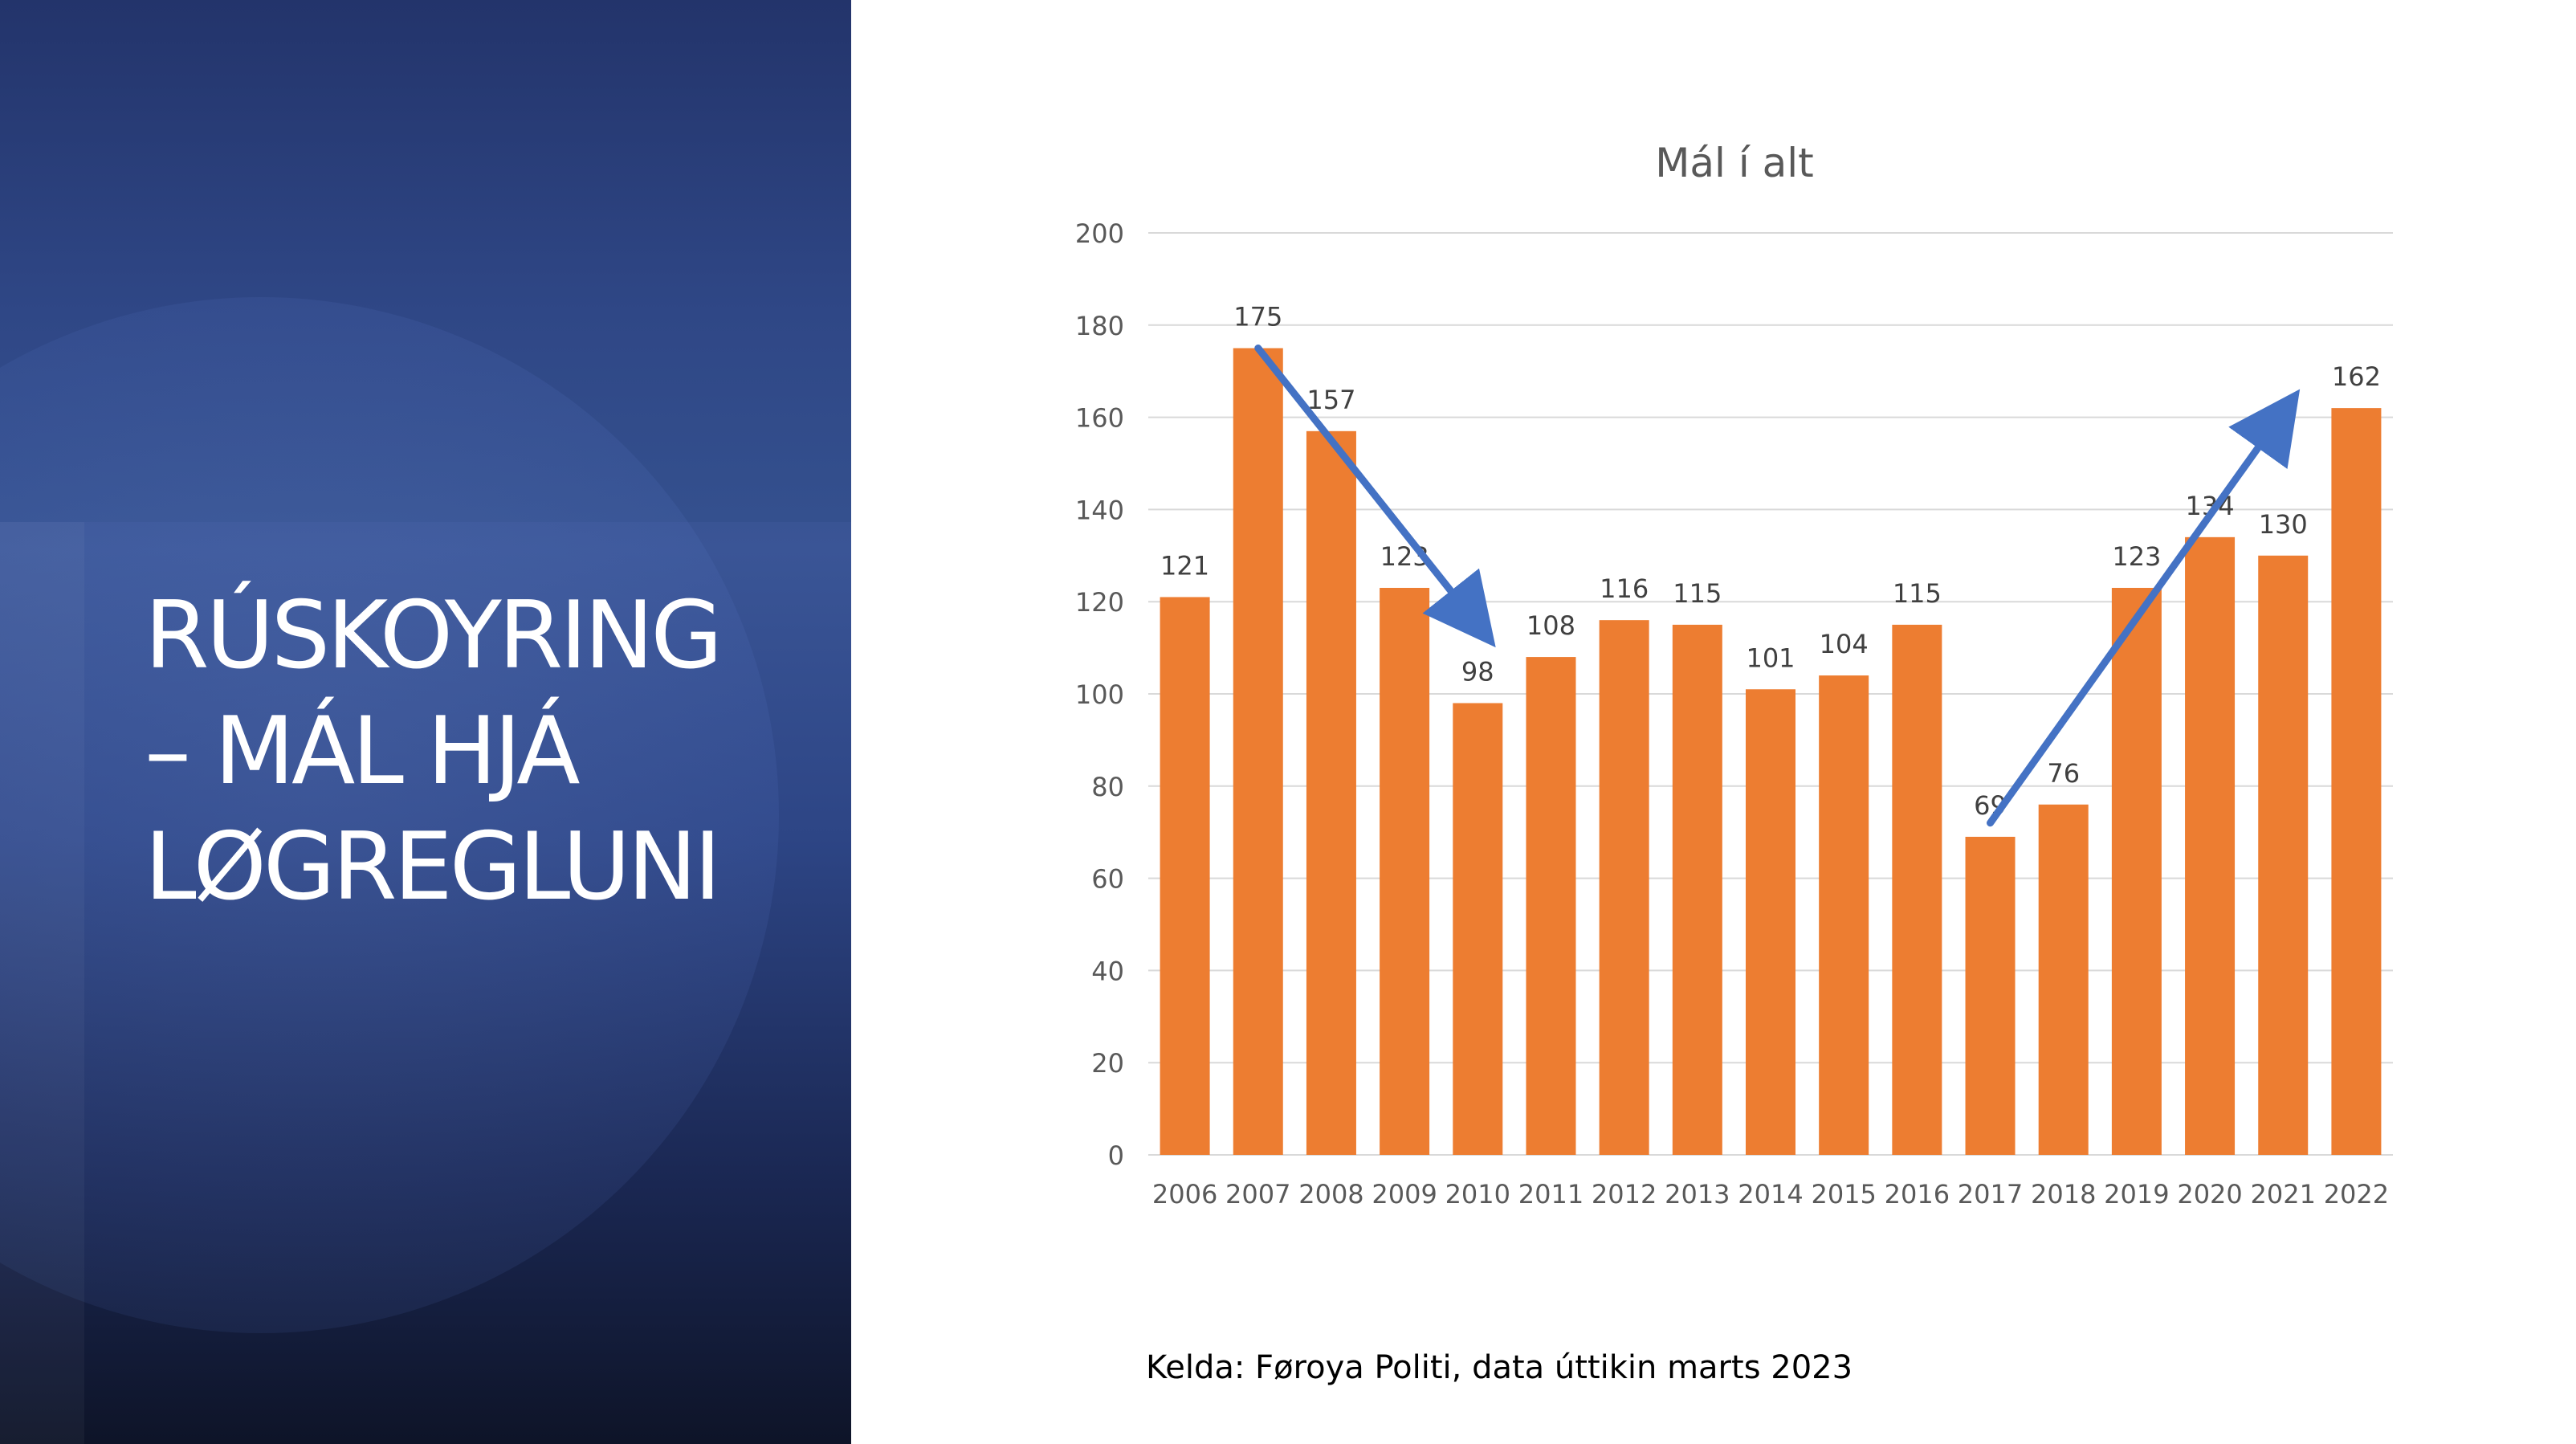  Describe the element at coordinates (1405, 871) in the screenshot. I see `bar-2009` at that location.